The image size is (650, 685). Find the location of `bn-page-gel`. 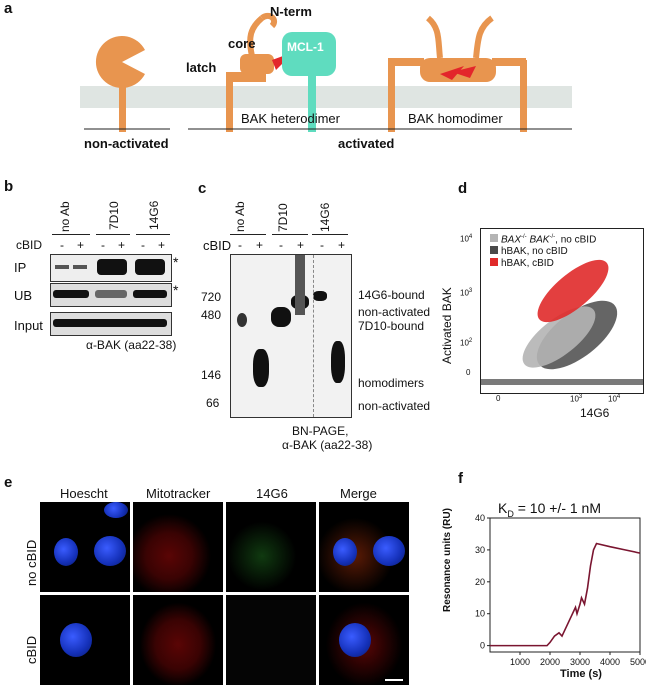

bn-page-gel is located at coordinates (291, 336).